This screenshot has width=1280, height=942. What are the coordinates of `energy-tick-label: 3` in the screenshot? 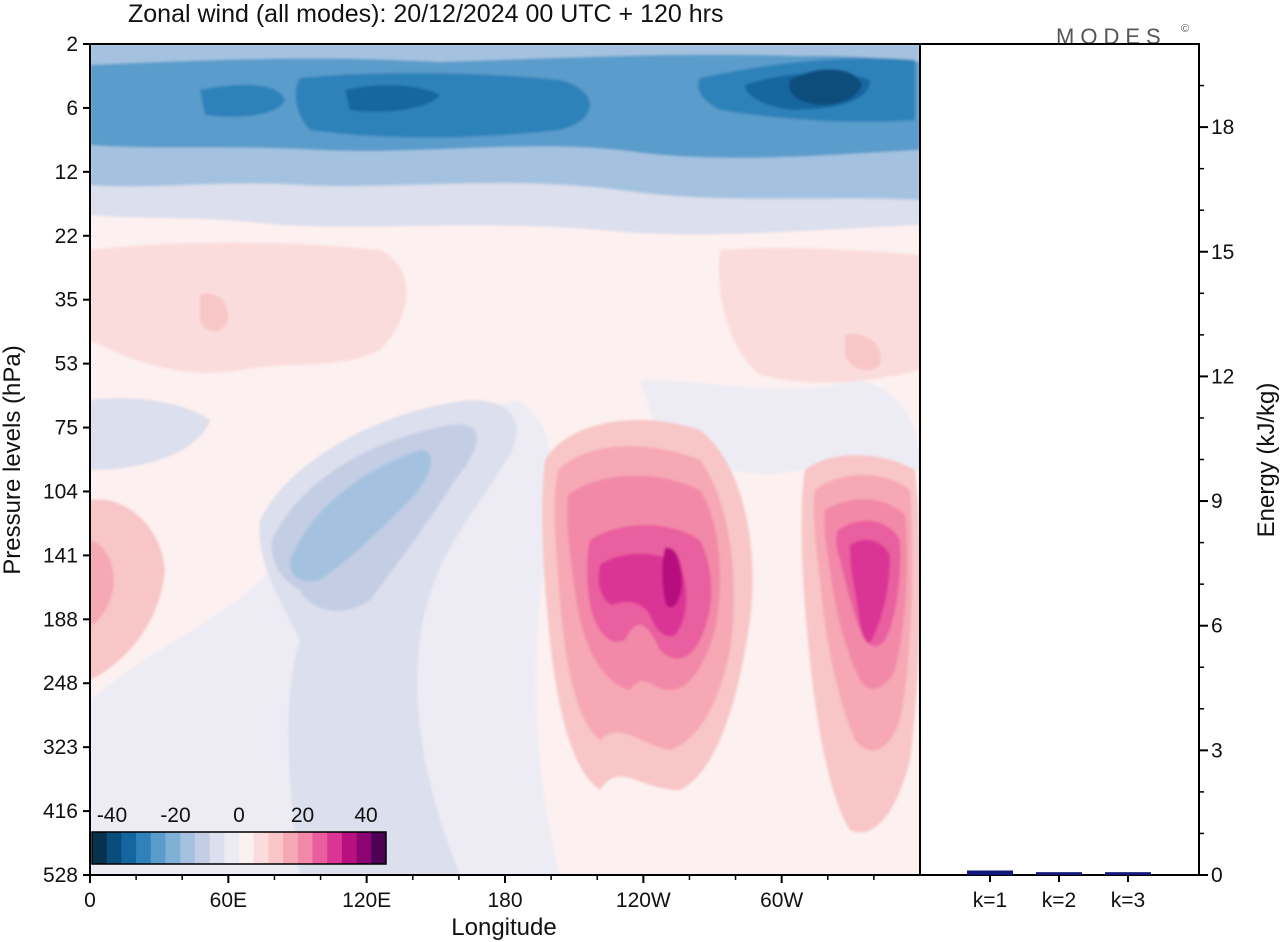 It's located at (1217, 750).